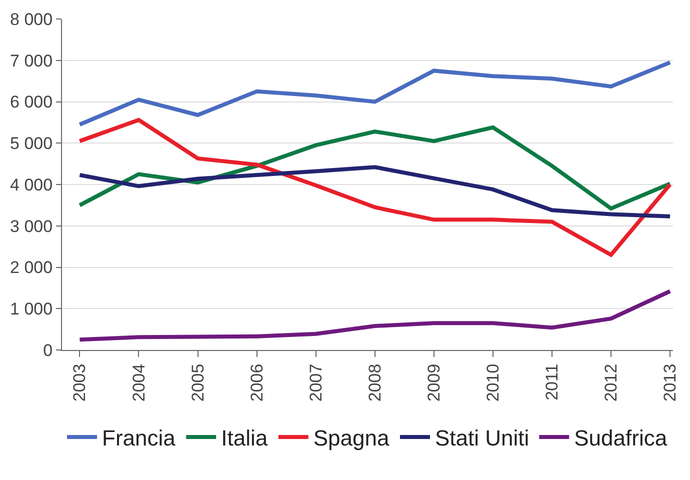 The height and width of the screenshot is (480, 690). Describe the element at coordinates (316, 383) in the screenshot. I see `x-tick-label: 2007` at that location.